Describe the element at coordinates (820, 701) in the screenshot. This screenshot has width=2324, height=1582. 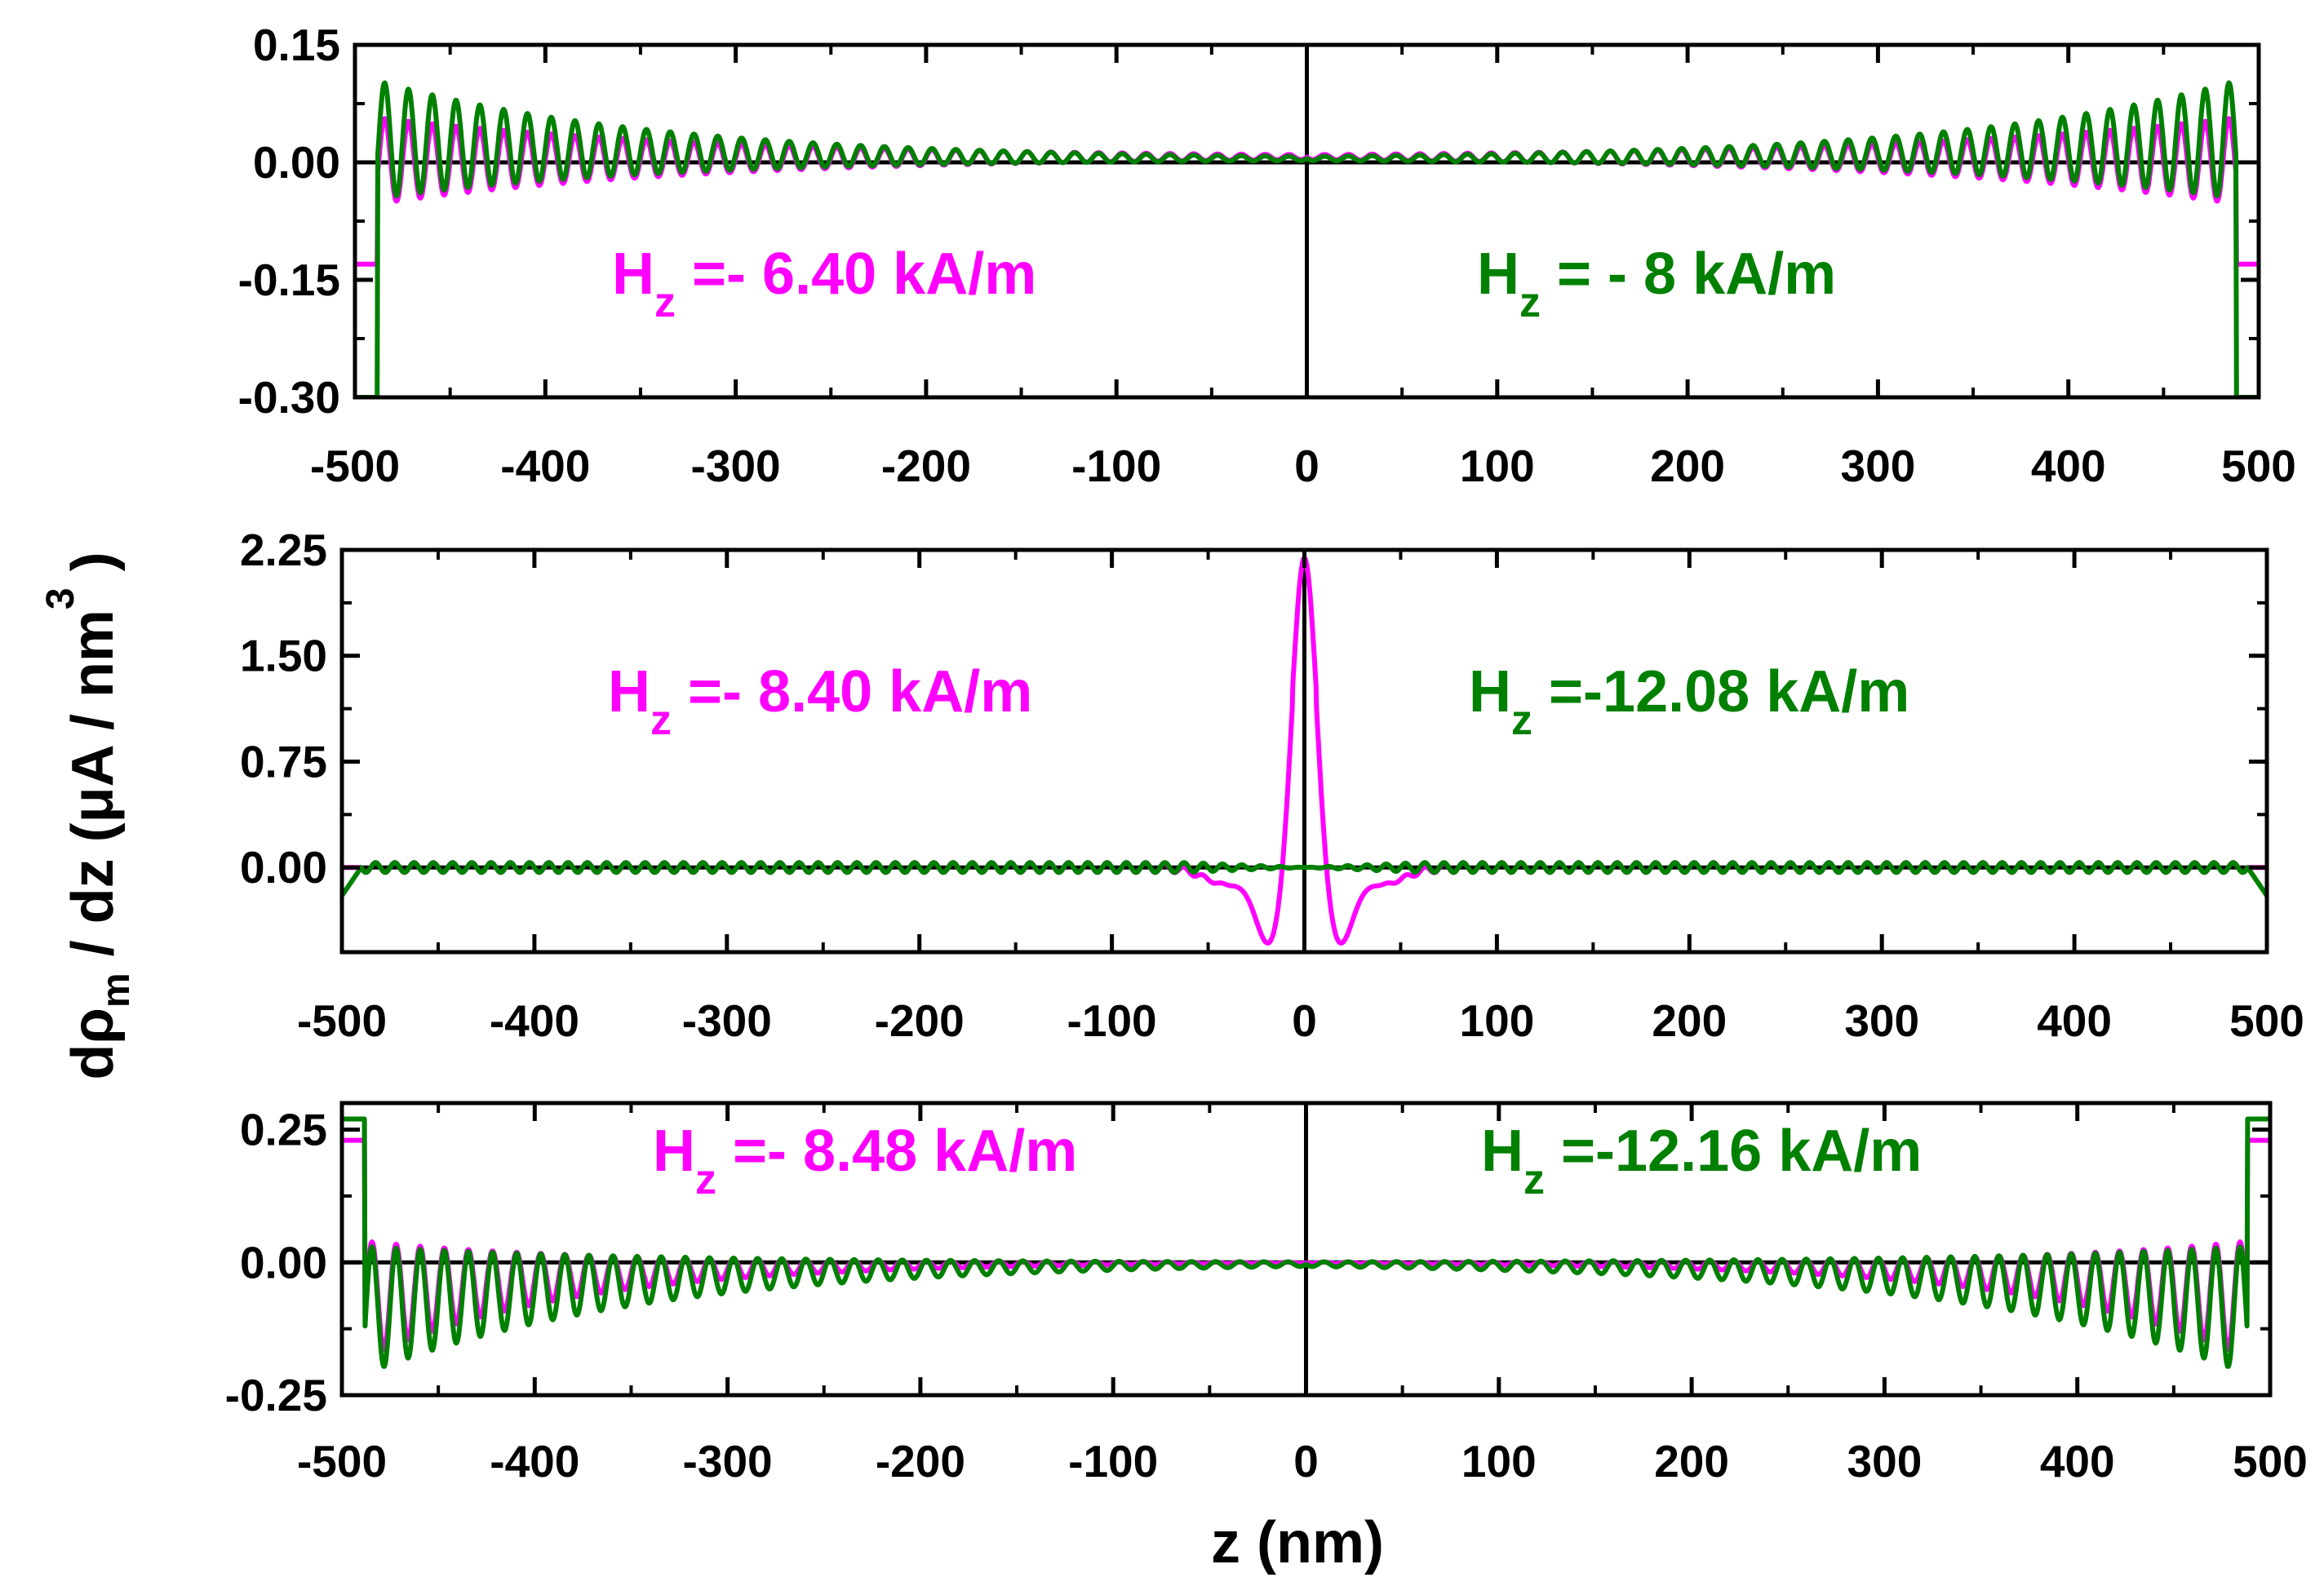
I see `annotation-magenta: Hz =- 8.40 kA/m` at that location.